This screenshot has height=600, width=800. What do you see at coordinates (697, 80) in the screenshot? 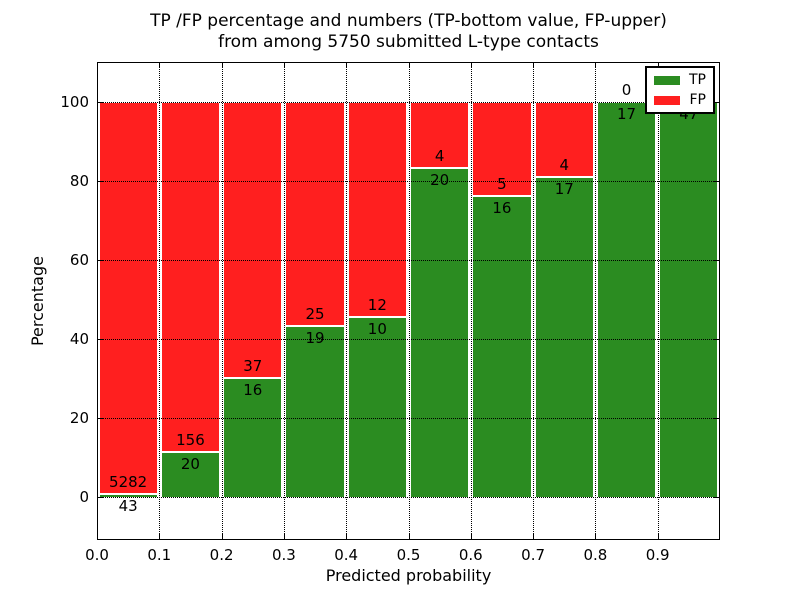
I see `tp-legend-label: TP` at bounding box center [697, 80].